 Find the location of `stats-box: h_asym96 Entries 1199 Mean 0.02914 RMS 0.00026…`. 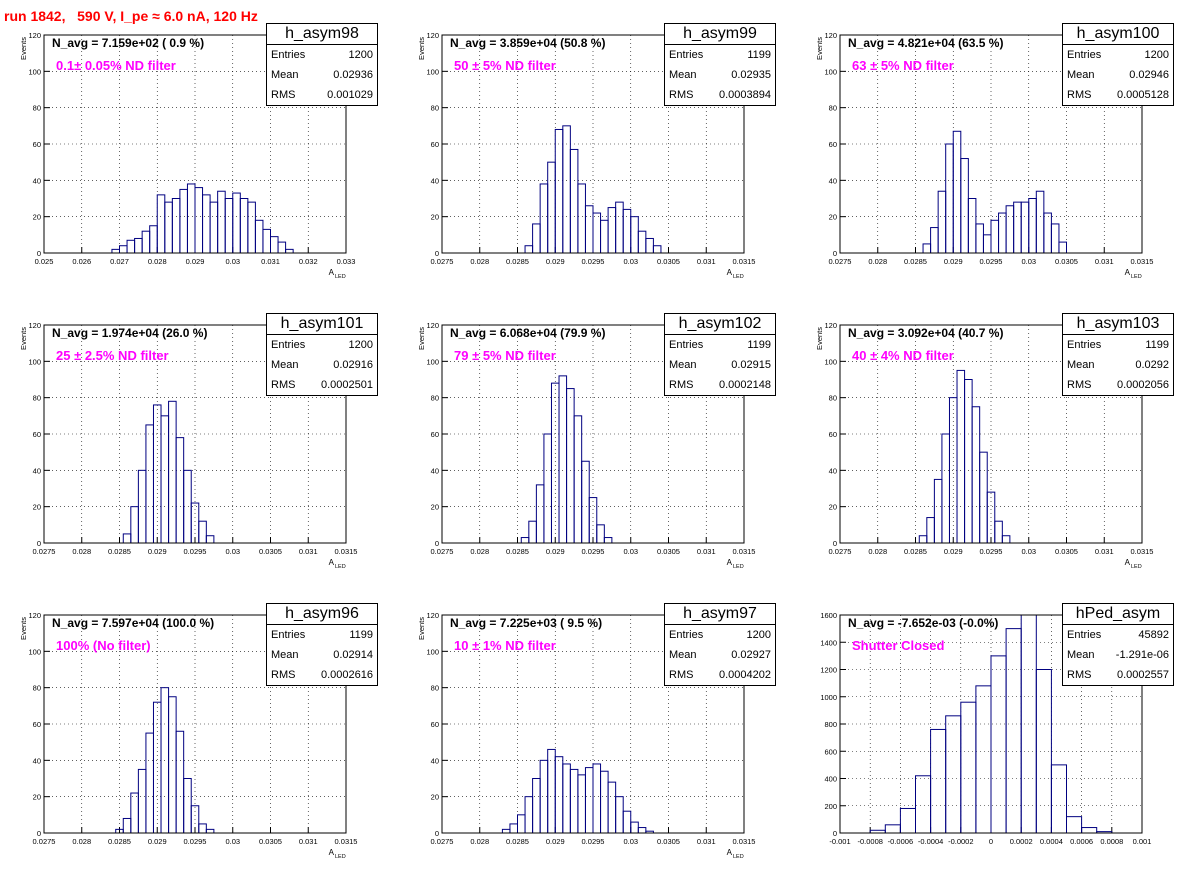

stats-box: h_asym96 Entries 1199 Mean 0.02914 RMS 0.00026… is located at coordinates (322, 644).